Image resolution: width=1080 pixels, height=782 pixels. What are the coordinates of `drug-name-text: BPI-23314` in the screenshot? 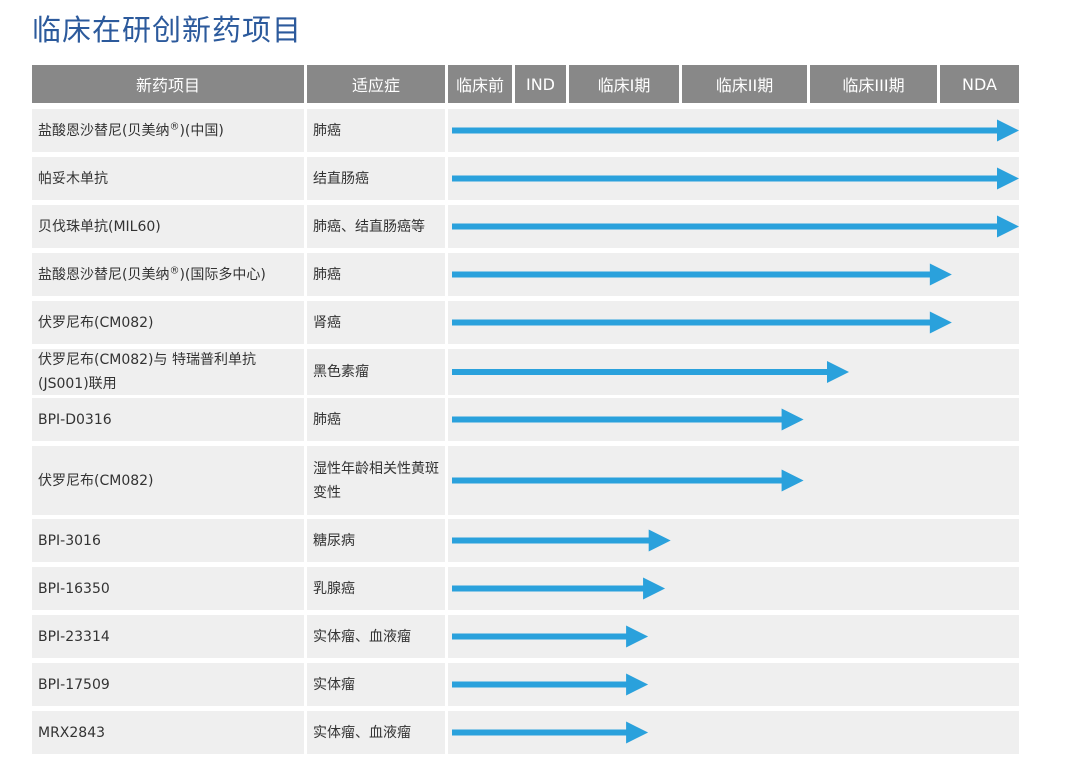 It's located at (74, 636).